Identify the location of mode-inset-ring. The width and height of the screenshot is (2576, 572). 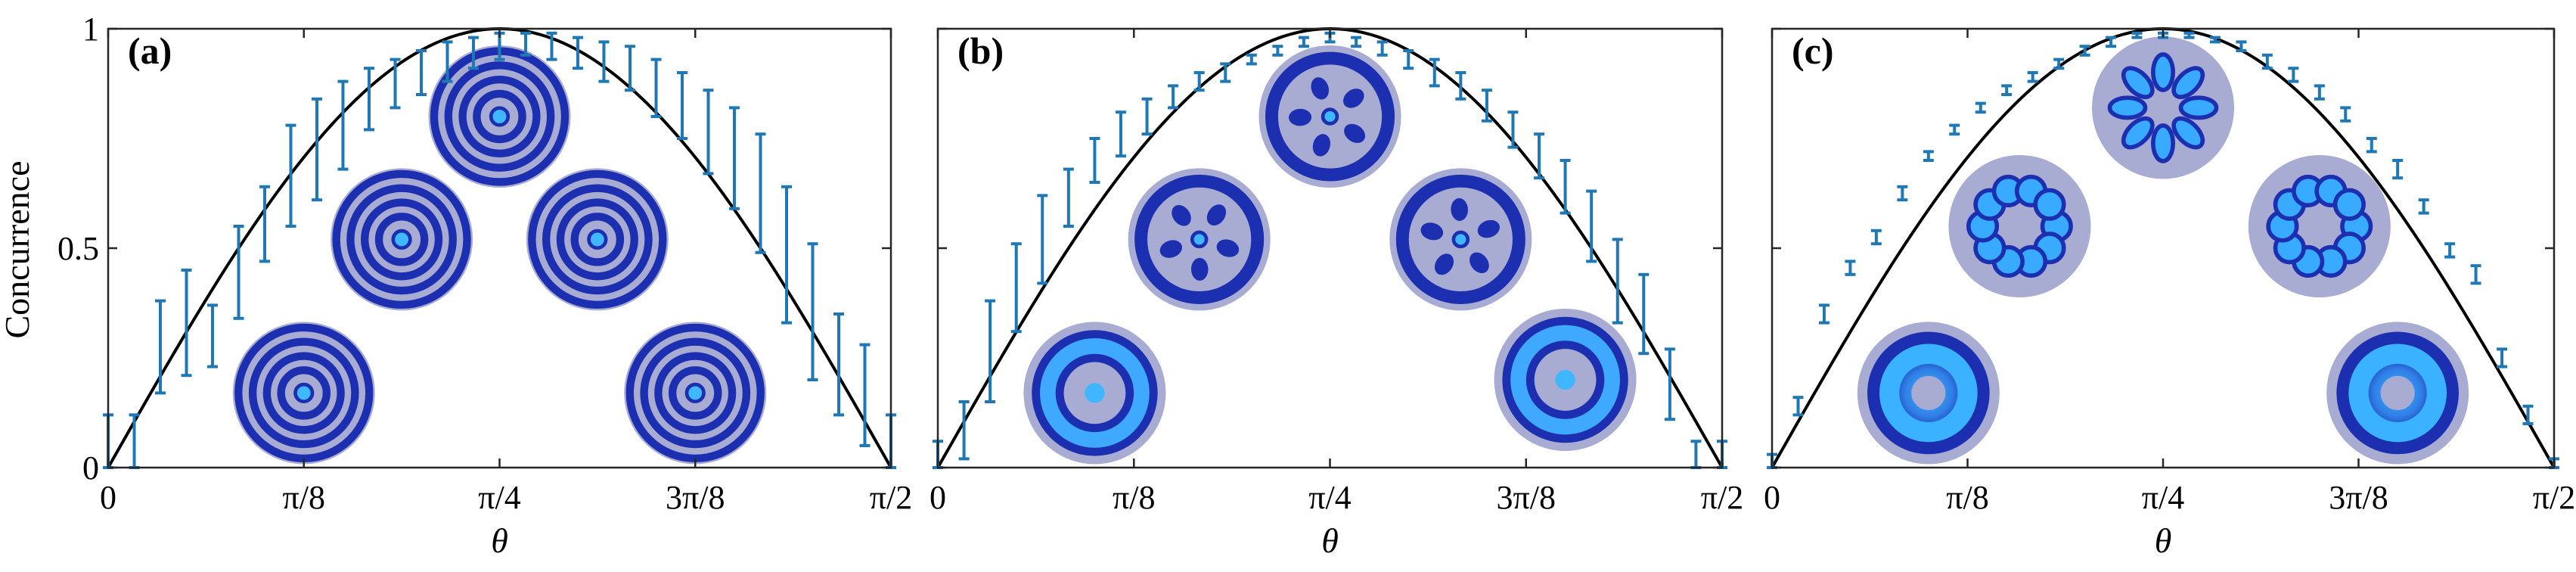
(1094, 394).